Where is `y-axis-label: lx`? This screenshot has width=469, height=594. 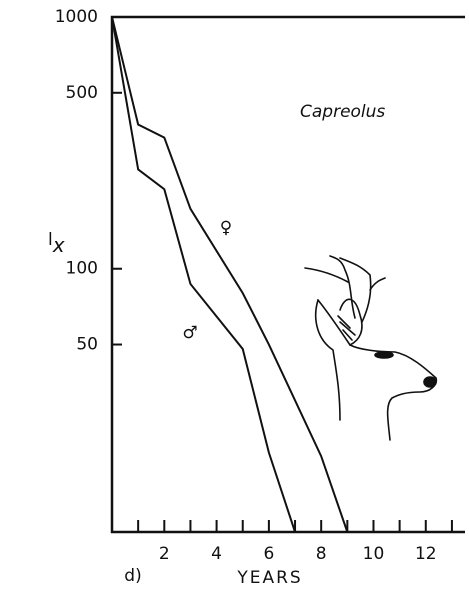 y-axis-label: lx is located at coordinates (56, 243).